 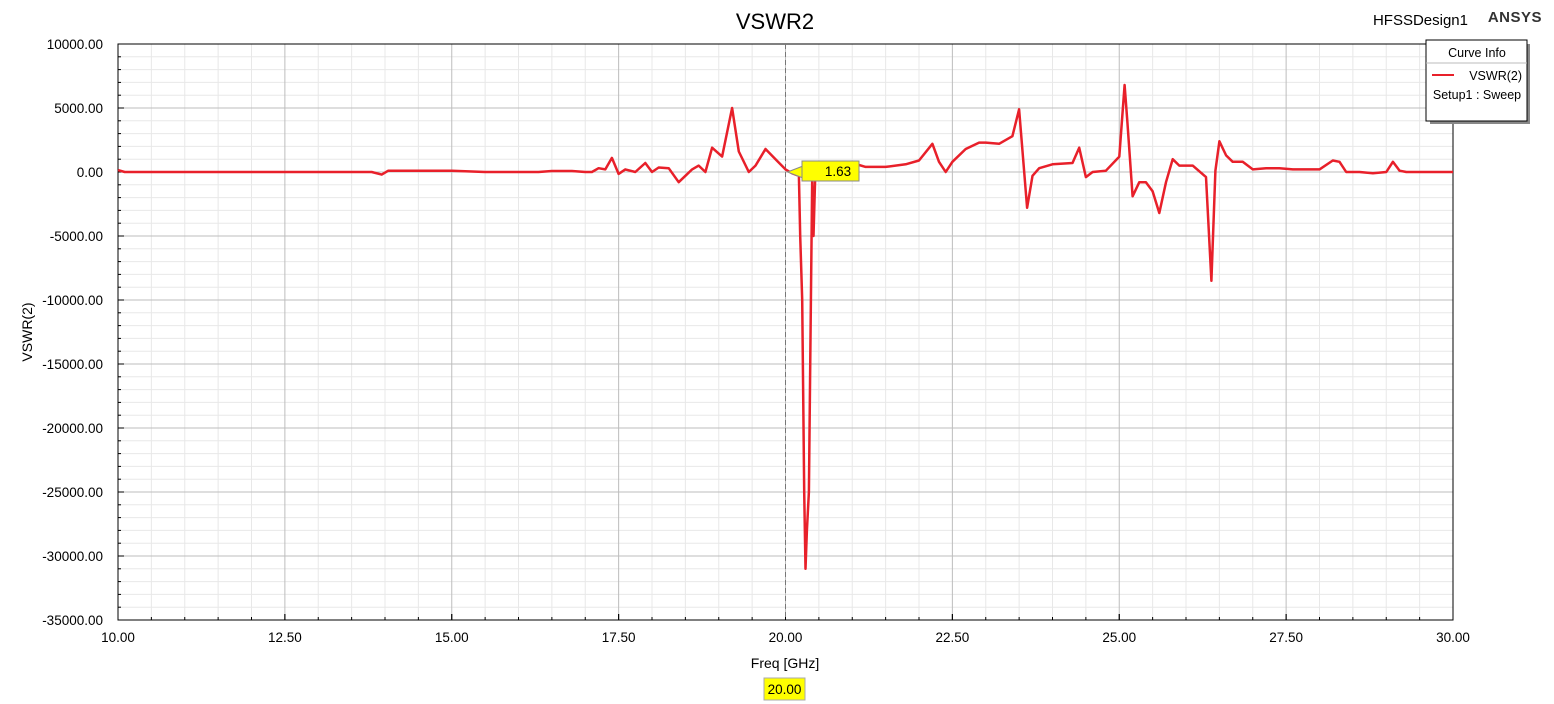 I want to click on marker-y-box, so click(x=830, y=171).